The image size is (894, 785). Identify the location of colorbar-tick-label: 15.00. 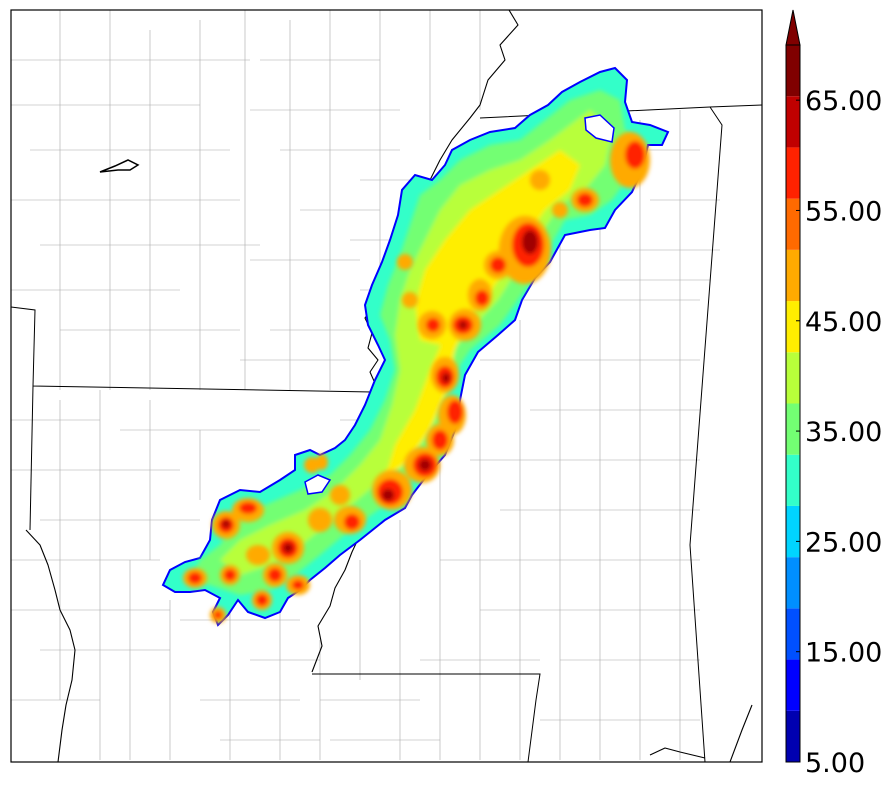
(843, 653).